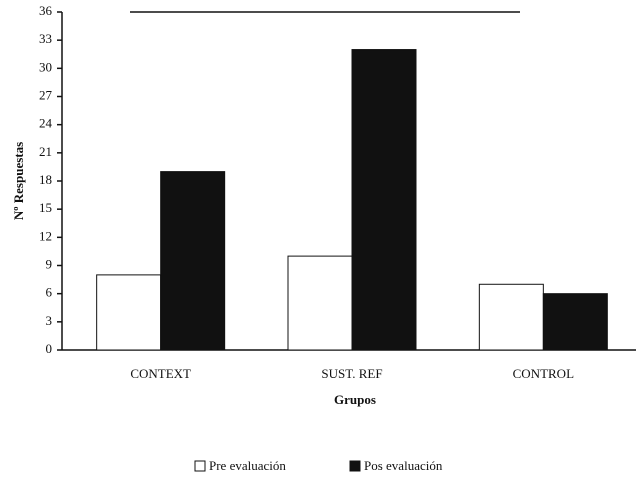 This screenshot has width=636, height=480. Describe the element at coordinates (160, 373) in the screenshot. I see `x-tick-label: CONTEXT` at that location.